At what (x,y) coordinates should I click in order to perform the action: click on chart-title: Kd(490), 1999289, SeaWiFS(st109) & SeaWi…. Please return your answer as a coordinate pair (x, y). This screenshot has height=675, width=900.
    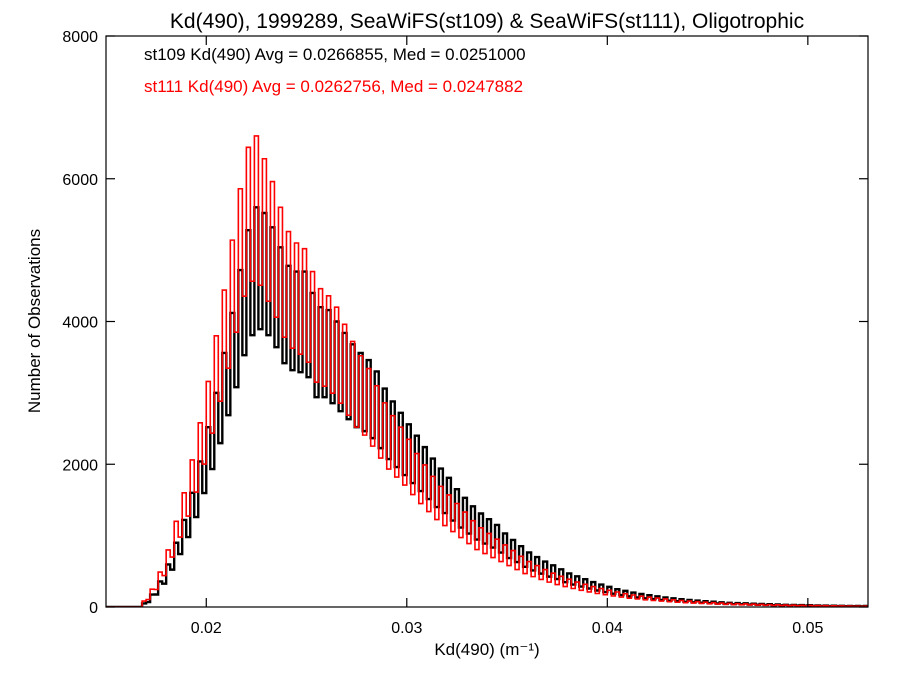
    Looking at the image, I should click on (487, 21).